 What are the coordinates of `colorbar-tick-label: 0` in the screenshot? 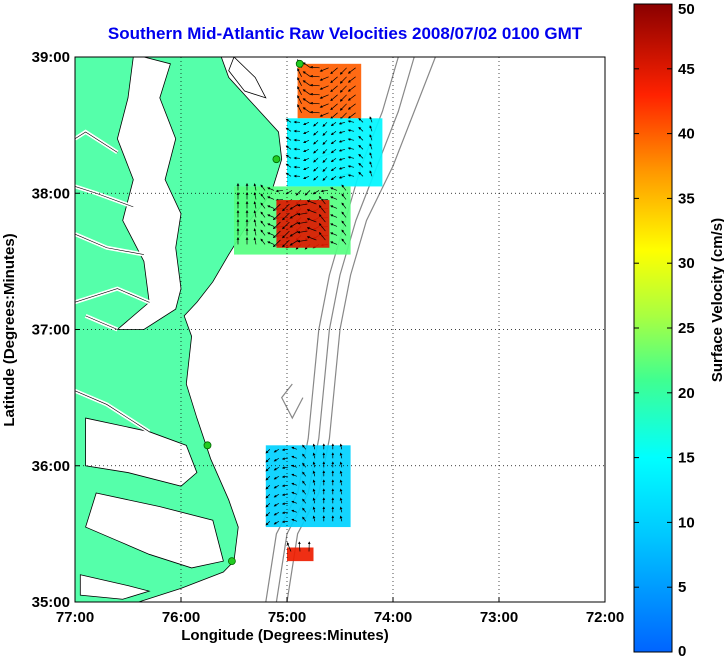 It's located at (682, 651).